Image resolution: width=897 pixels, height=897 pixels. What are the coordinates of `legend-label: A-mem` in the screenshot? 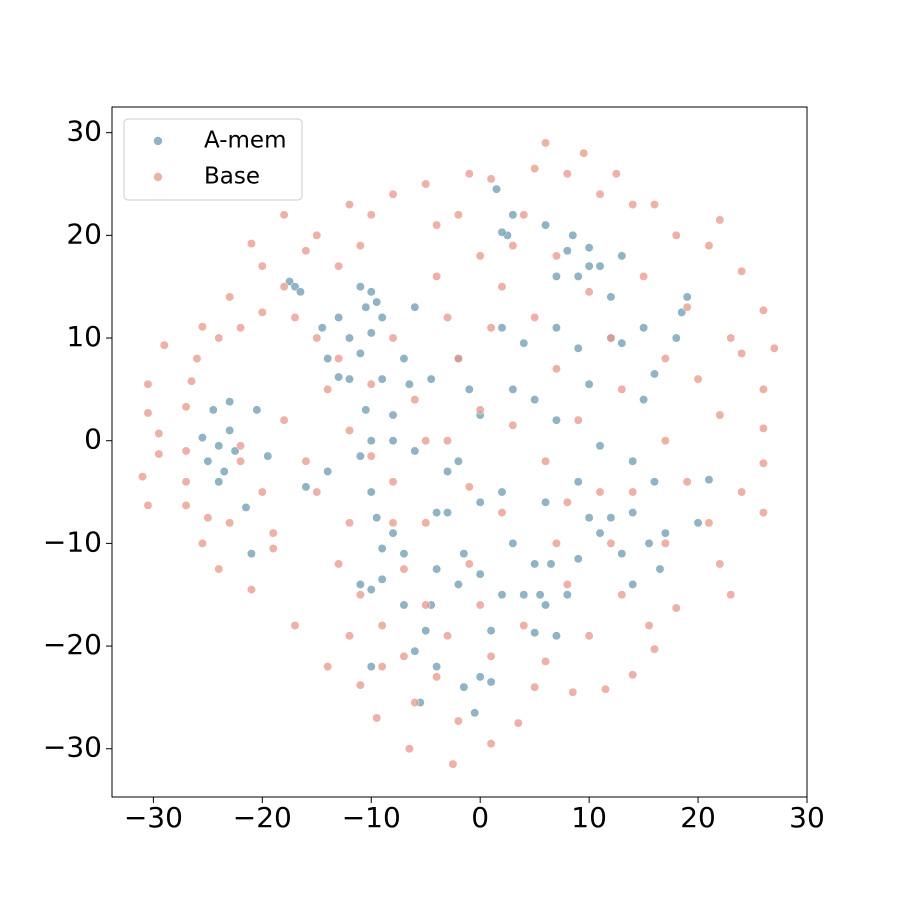 It's located at (245, 141).